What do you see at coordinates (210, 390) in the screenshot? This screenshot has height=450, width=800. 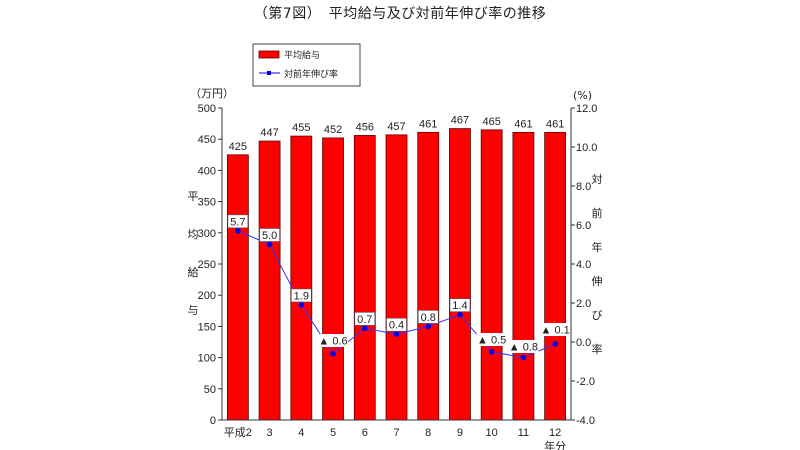 I see `left-tick-label: 50` at bounding box center [210, 390].